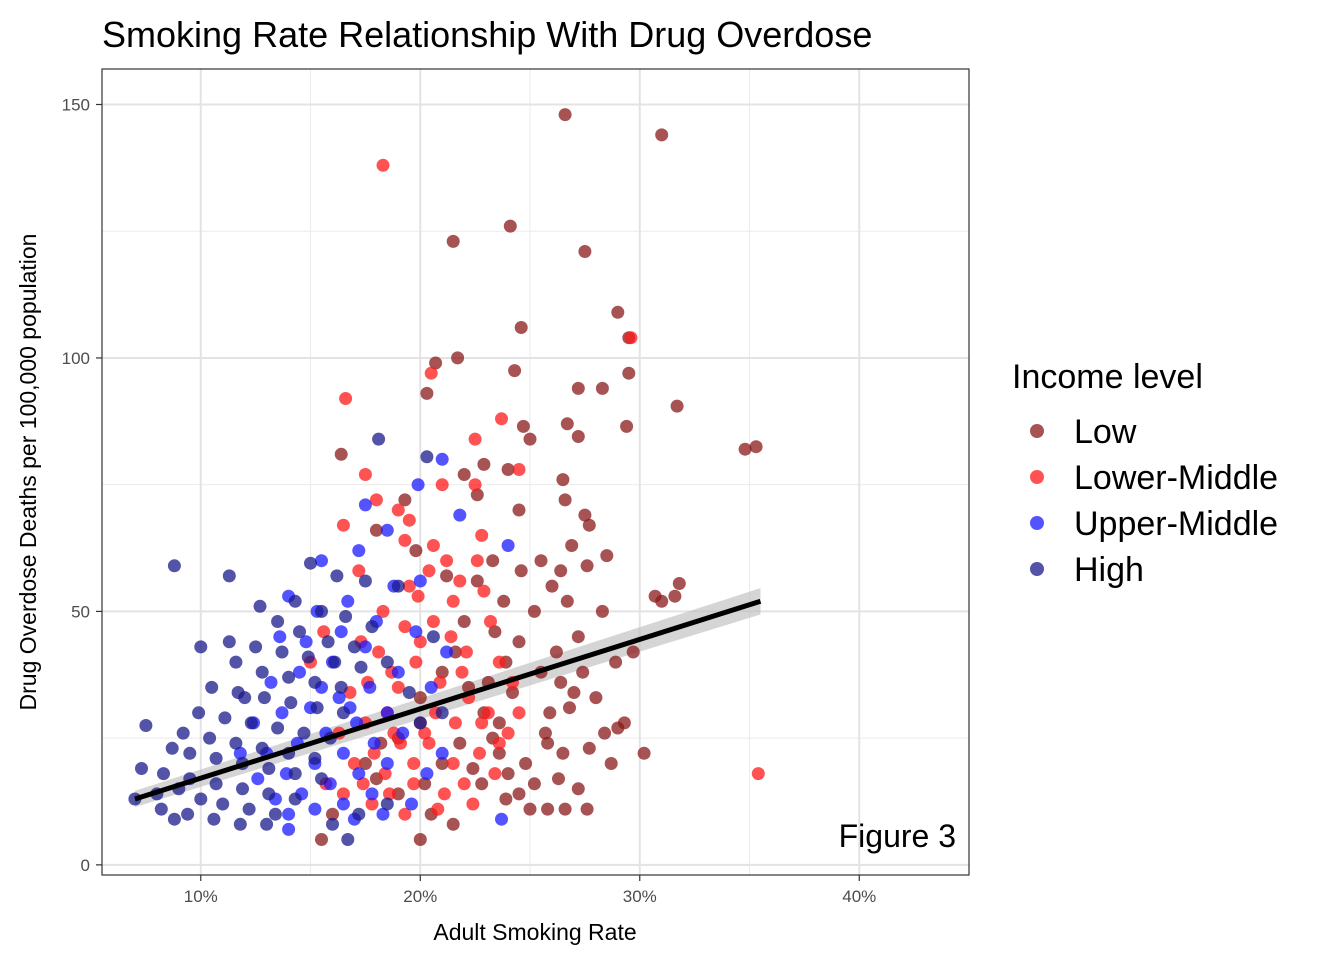  What do you see at coordinates (420, 896) in the screenshot?
I see `x-tick-label: 20%` at bounding box center [420, 896].